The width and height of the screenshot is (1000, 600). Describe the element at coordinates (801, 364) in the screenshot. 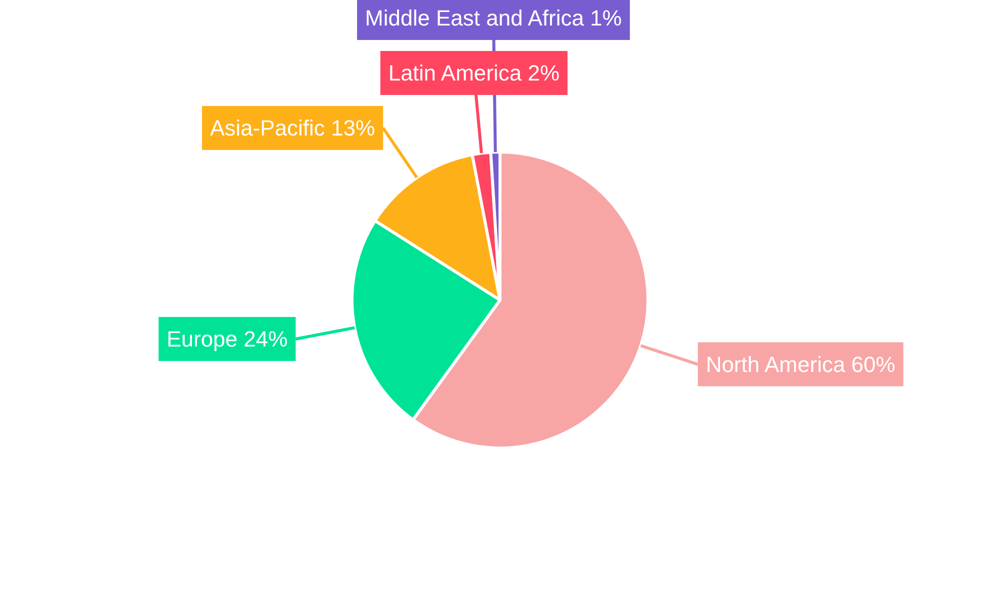

I see `slice-label: North America 60%` at that location.